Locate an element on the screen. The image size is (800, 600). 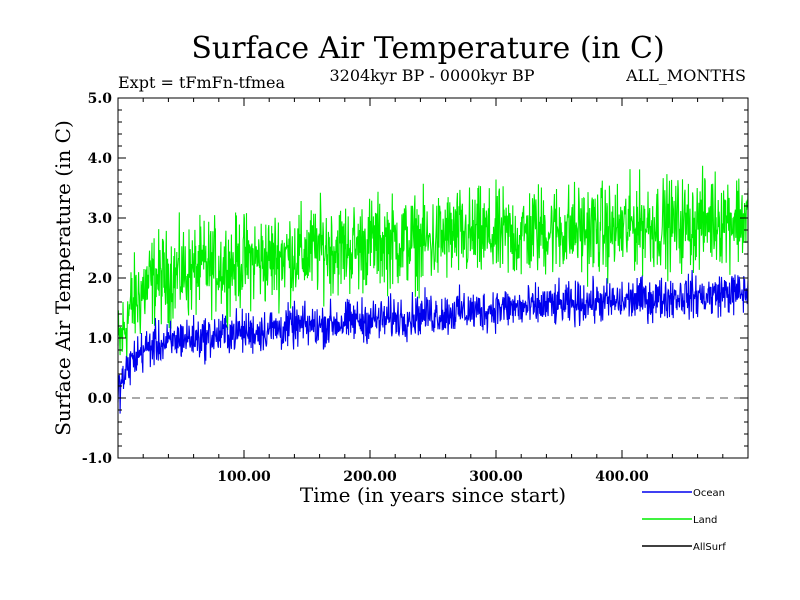
x-tick-label: 100.00 is located at coordinates (244, 477).